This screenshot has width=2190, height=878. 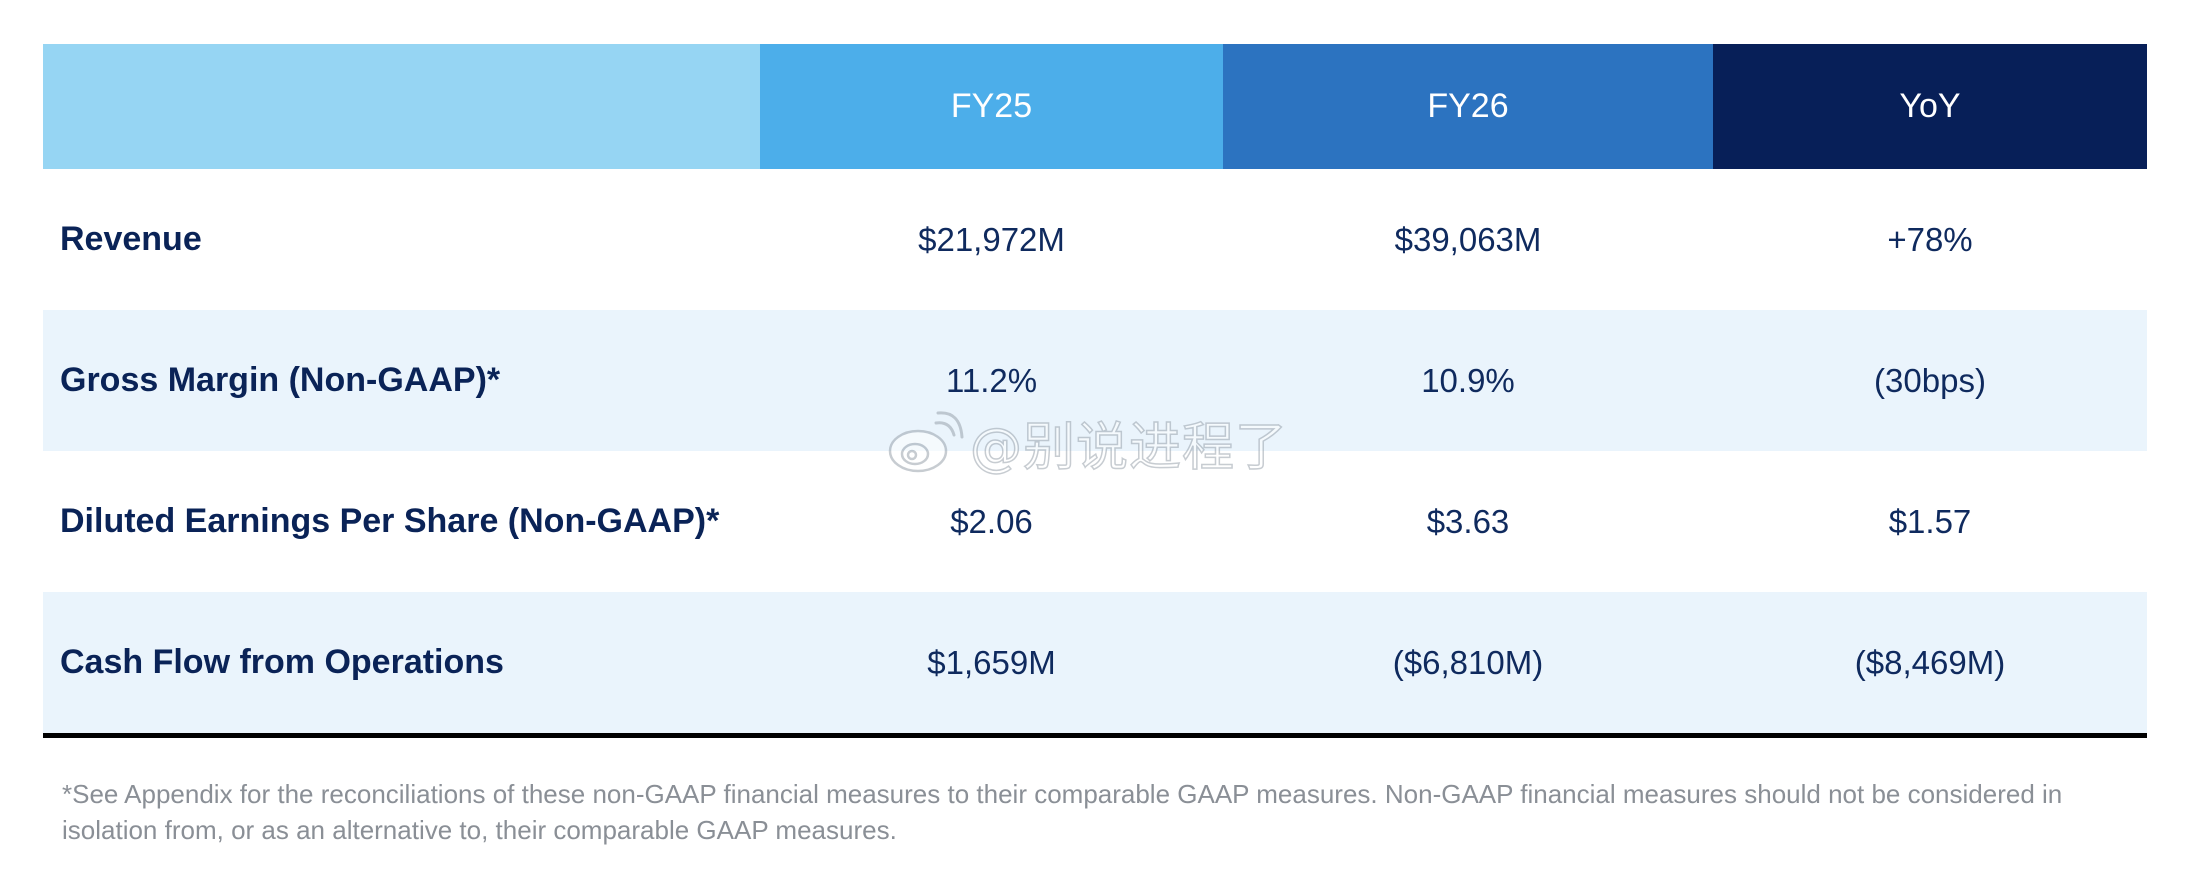 I want to click on header-fy25-cell: FY25, so click(x=991, y=106).